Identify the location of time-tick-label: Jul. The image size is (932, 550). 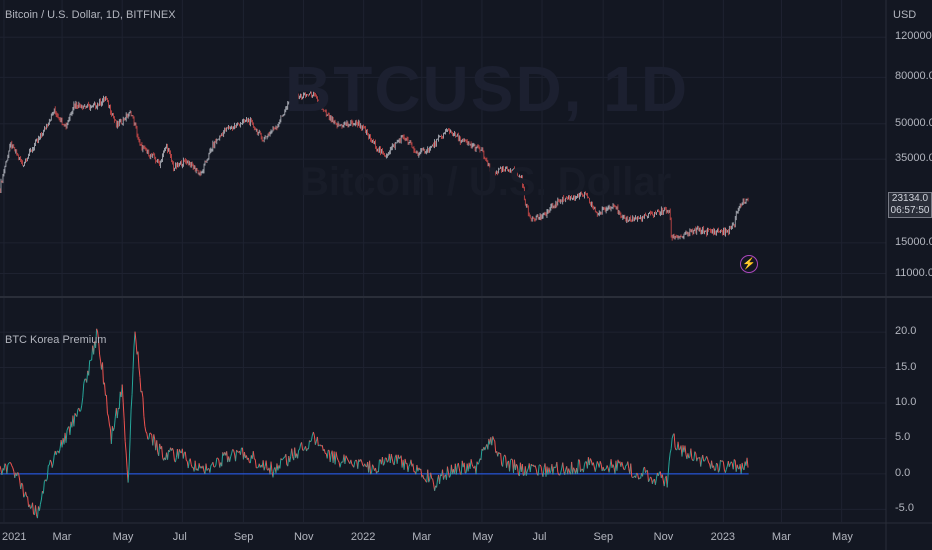
(539, 537).